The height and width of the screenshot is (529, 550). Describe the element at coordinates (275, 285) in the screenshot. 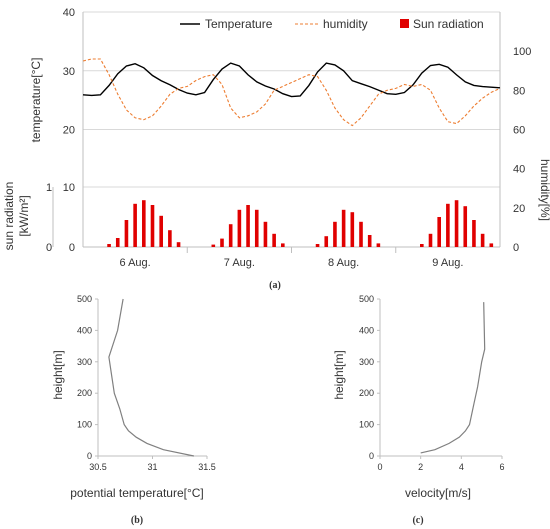

I see `caption-a: (a)` at that location.